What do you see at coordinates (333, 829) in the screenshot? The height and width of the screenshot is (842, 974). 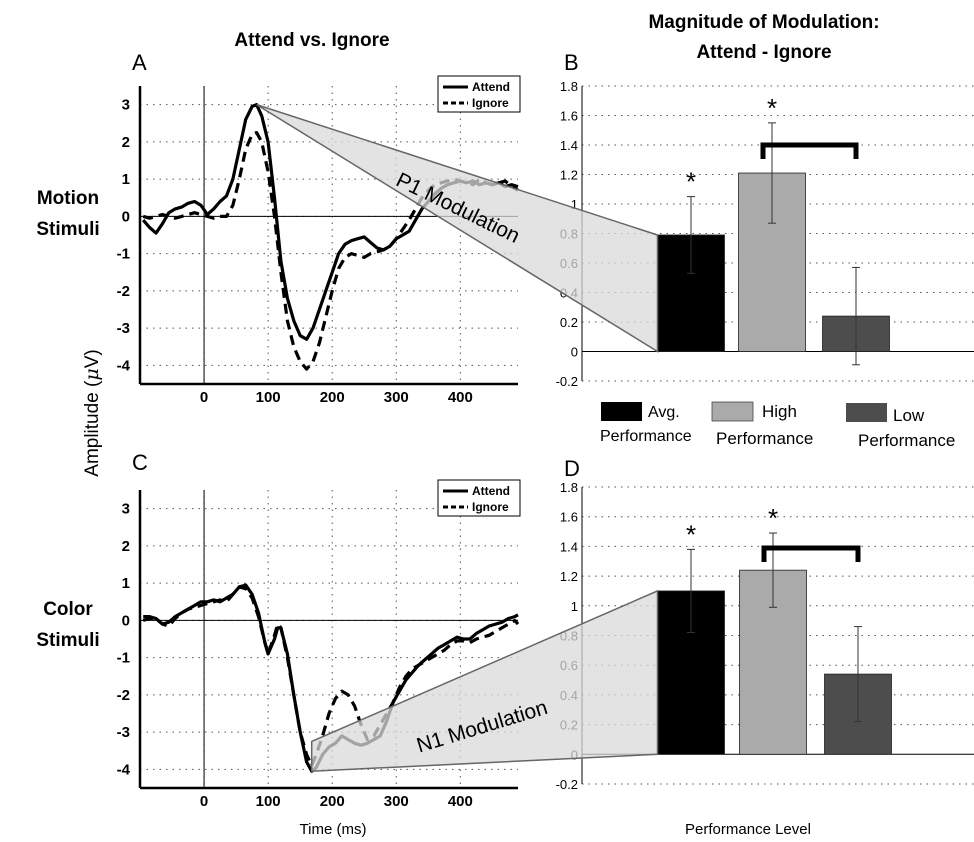 I see `time-axis-label: Time (ms)` at bounding box center [333, 829].